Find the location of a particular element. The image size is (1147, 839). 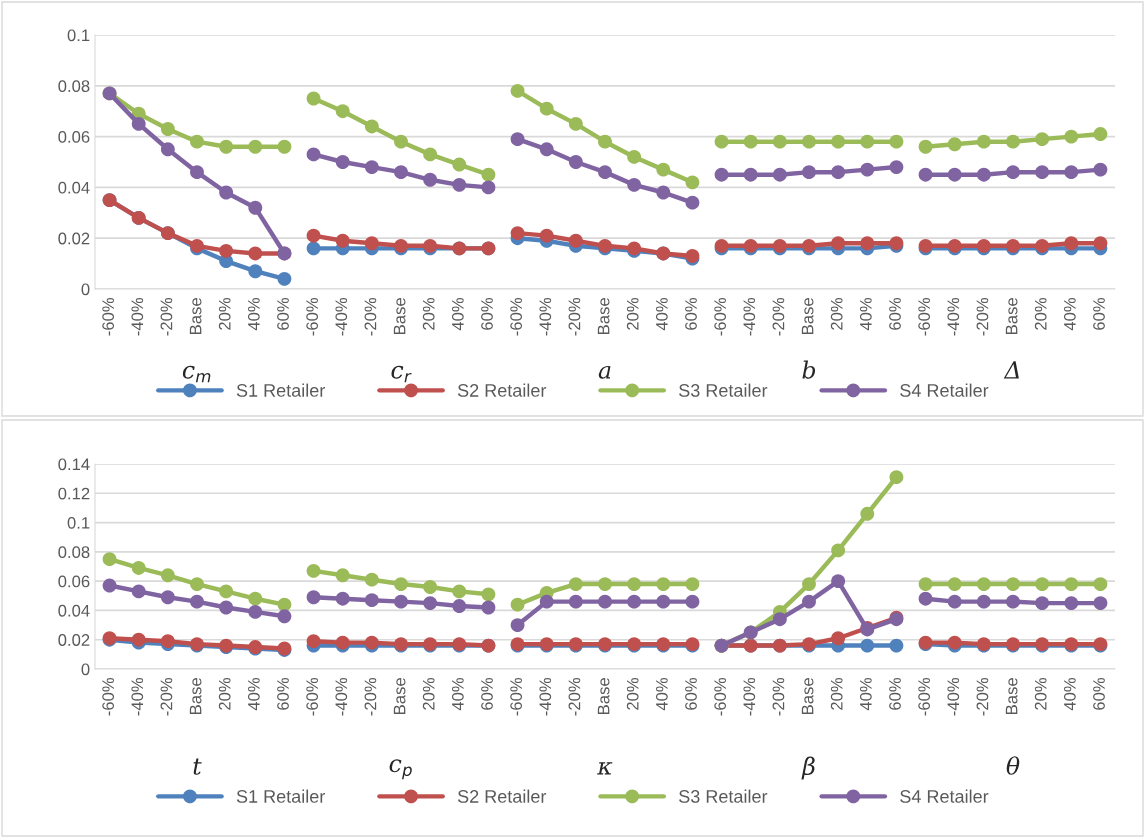

text: κ is located at coordinates (605, 768).